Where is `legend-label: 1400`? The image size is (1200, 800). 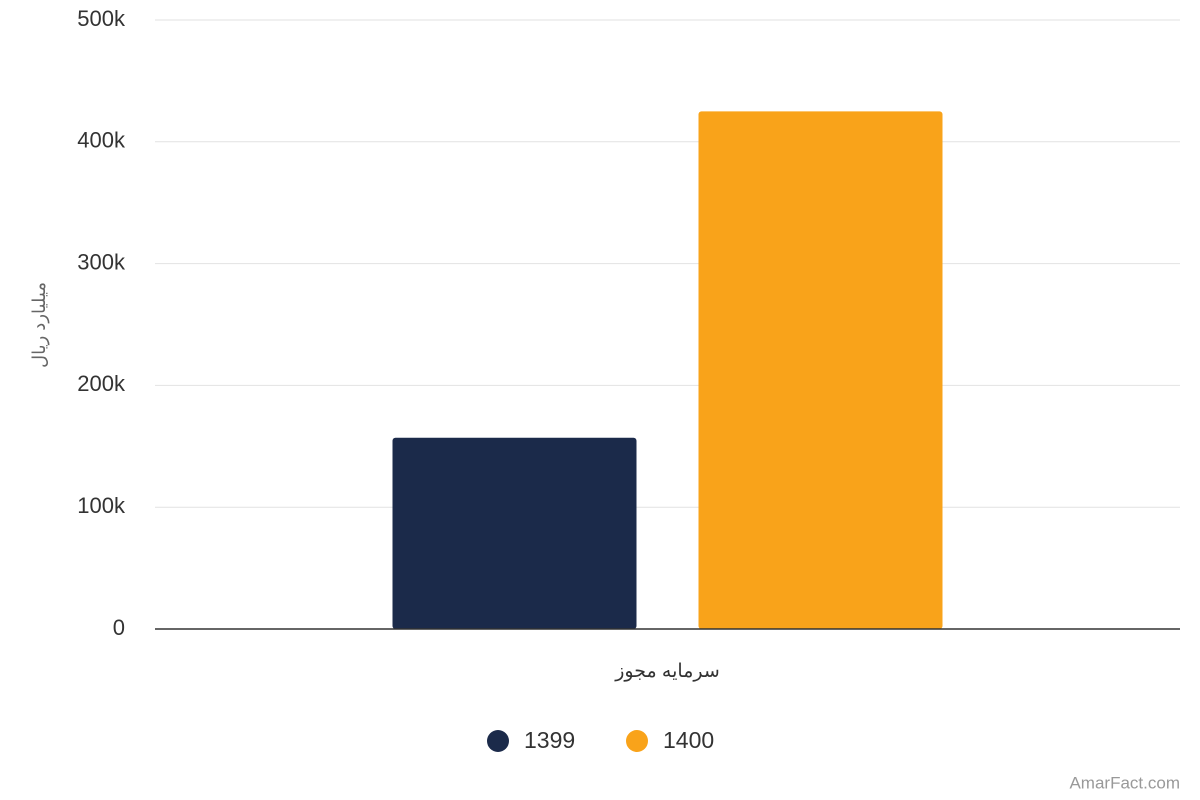
legend-label: 1400 is located at coordinates (688, 740).